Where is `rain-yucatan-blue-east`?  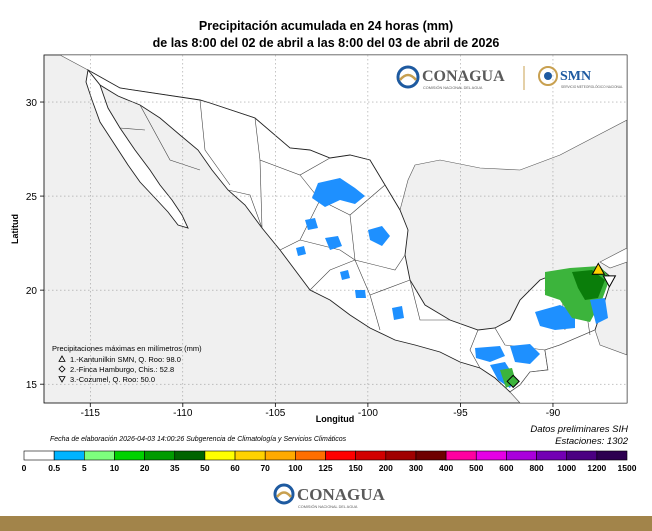 rain-yucatan-blue-east is located at coordinates (599, 311).